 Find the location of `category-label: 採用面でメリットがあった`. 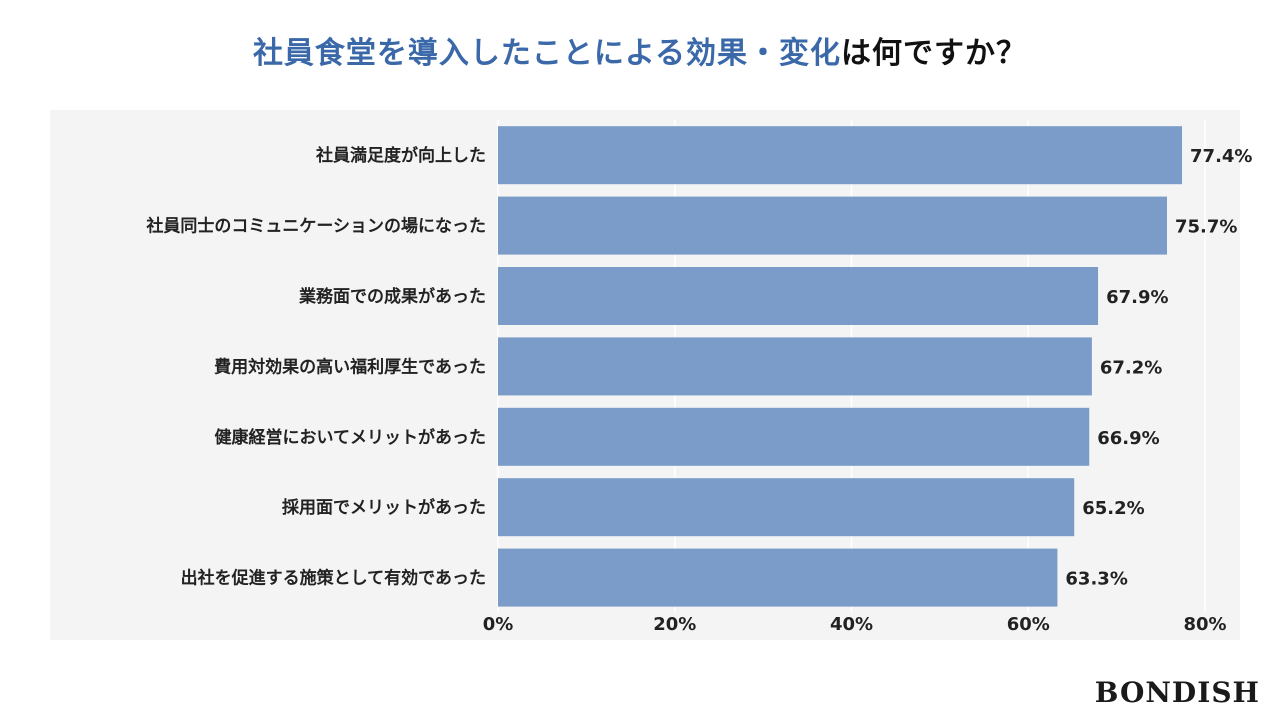

category-label: 採用面でメリットがあった is located at coordinates (384, 507).